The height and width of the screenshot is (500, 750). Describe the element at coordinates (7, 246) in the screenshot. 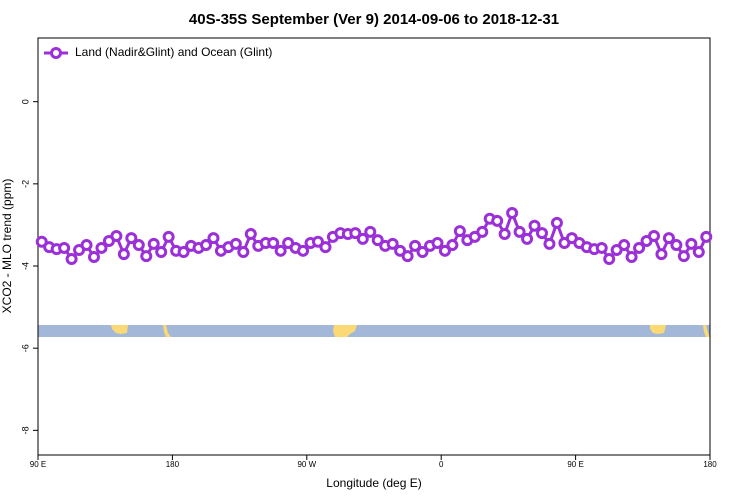

I see `y-axis-label: XCO2 - MLO trend (ppm)` at that location.